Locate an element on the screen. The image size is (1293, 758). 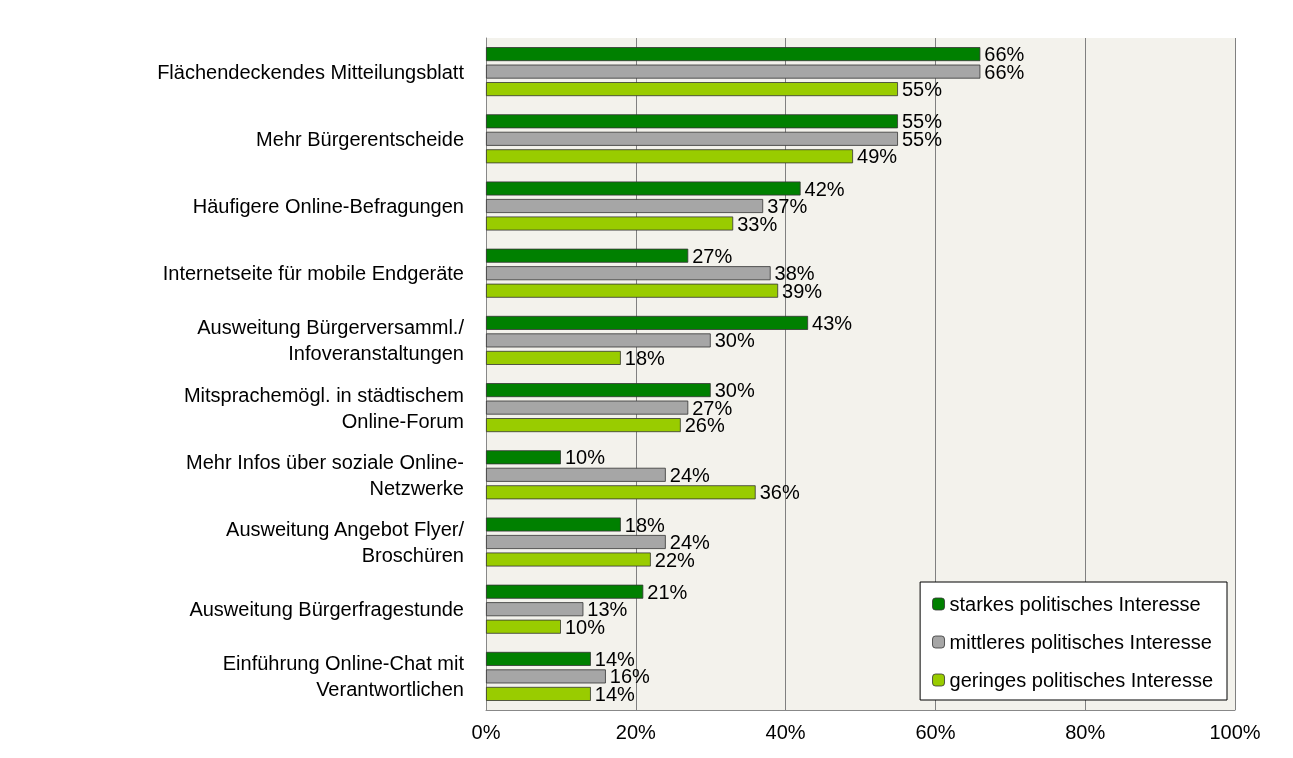
legend-label: geringes politisches Interesse is located at coordinates (1081, 680).